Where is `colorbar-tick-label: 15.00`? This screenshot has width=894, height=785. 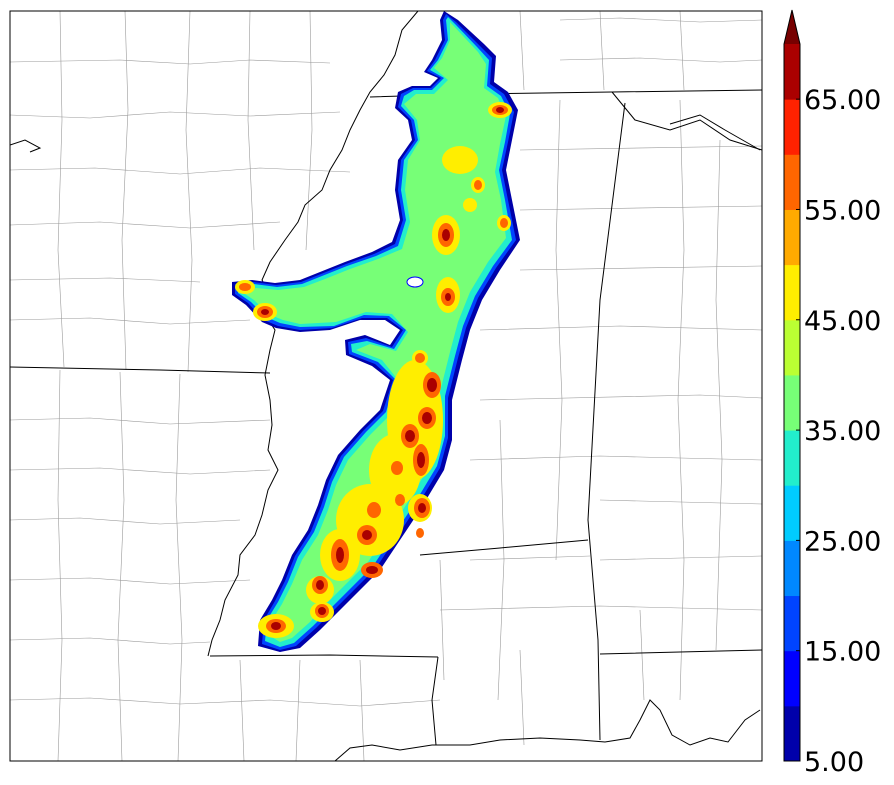
colorbar-tick-label: 15.00 is located at coordinates (842, 652).